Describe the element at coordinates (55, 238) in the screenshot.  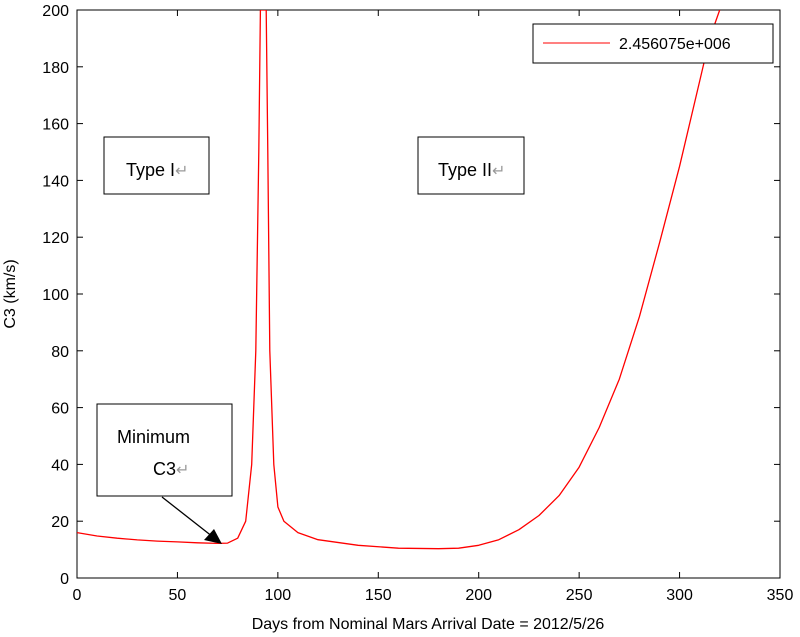
I see `y-tick-label: 120` at that location.